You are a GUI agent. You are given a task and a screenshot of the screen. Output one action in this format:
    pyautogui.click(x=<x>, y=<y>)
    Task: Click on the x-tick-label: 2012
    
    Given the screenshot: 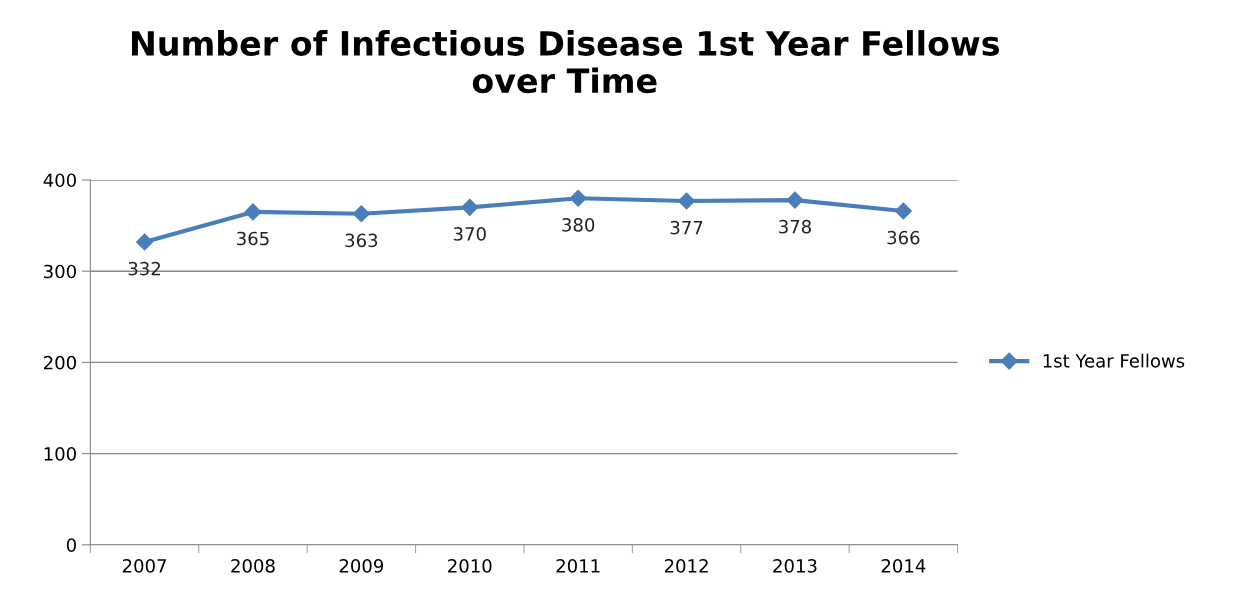 What is the action you would take?
    pyautogui.click(x=686, y=566)
    